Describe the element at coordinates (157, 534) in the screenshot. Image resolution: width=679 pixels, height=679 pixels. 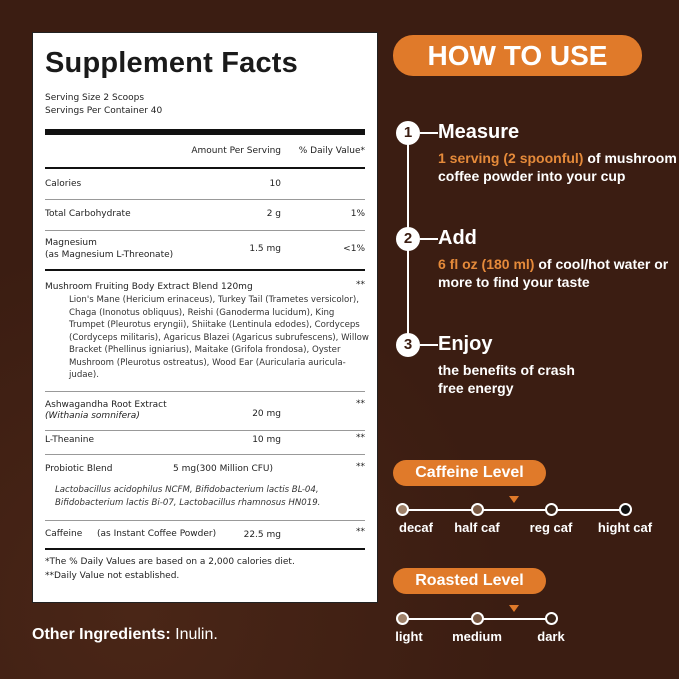
I see `row-sub: (as Instant Coffee Powder)` at that location.